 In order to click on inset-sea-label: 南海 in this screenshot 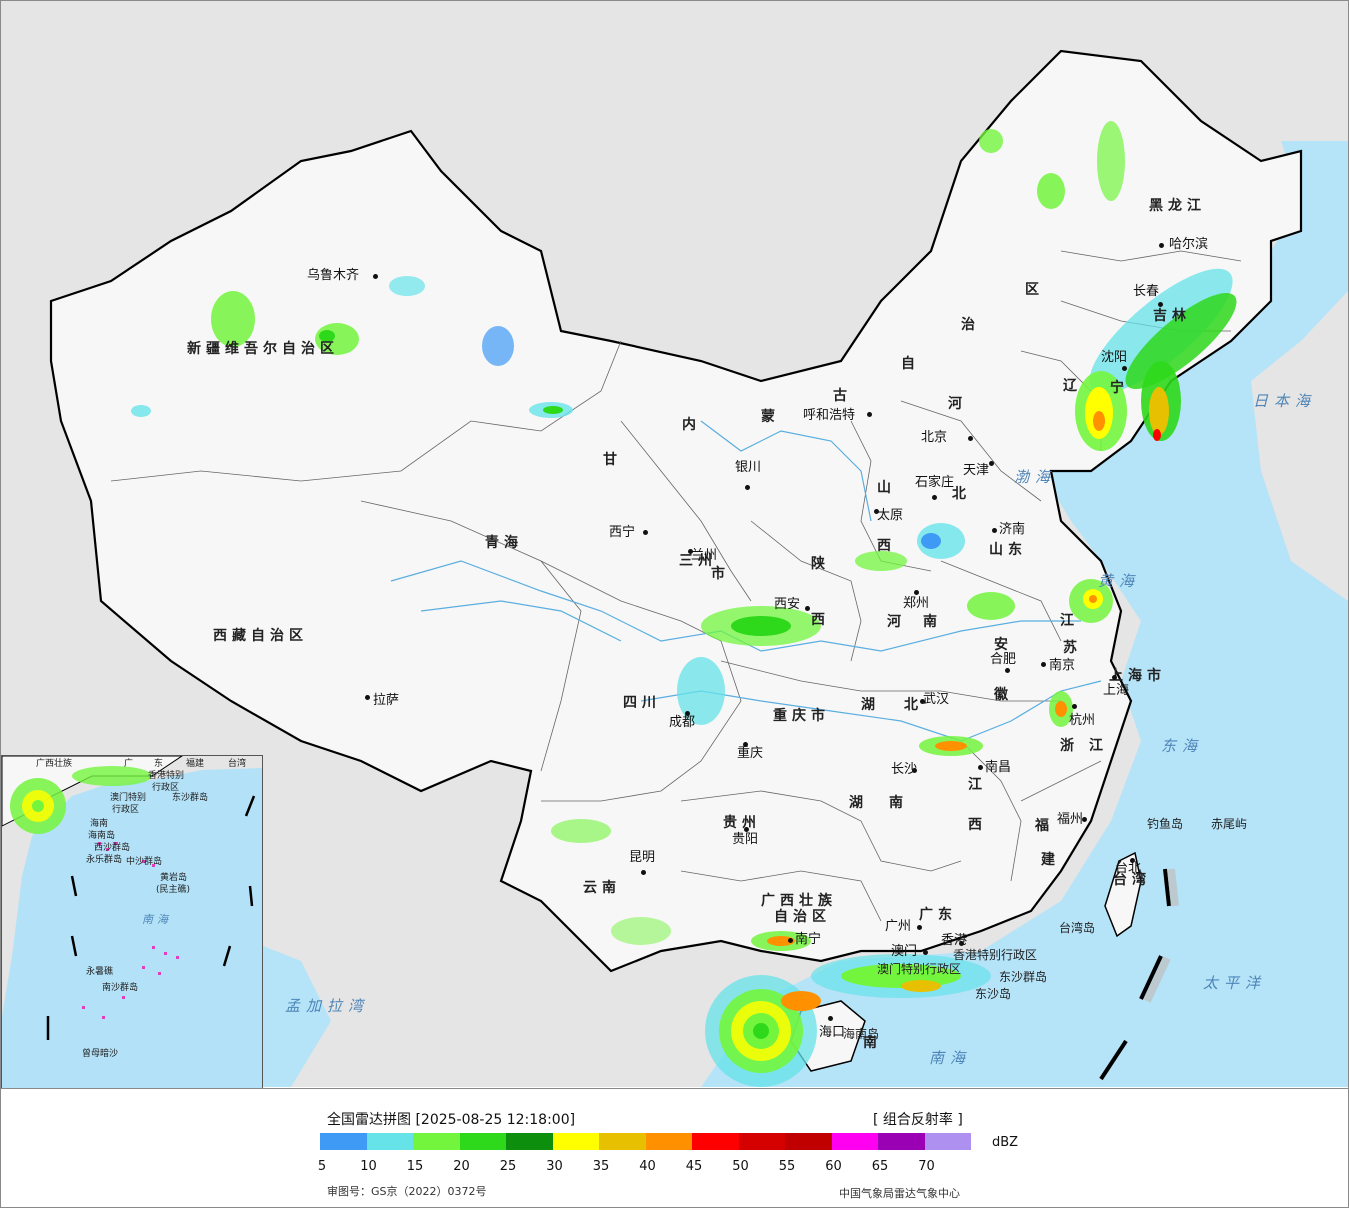, I will do `click(157, 919)`.